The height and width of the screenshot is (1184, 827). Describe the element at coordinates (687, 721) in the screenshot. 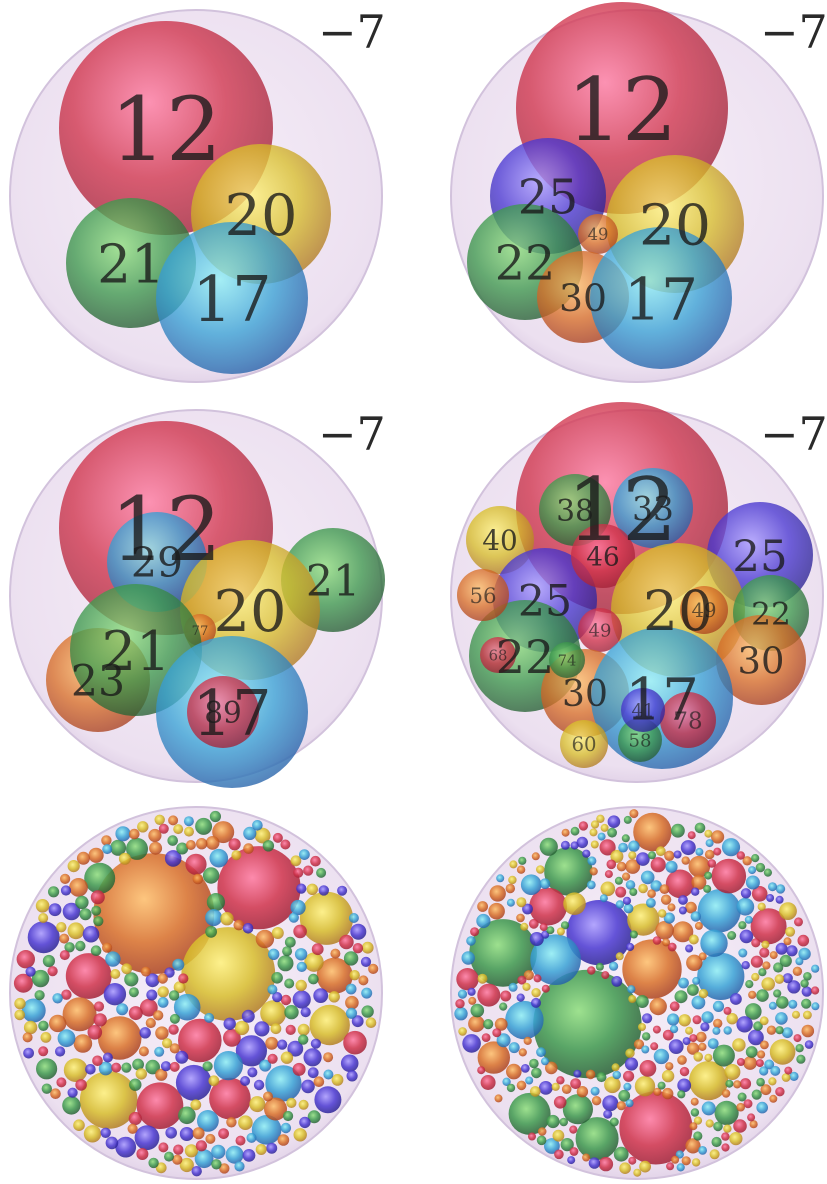

I see `sphere-number-label: 78` at that location.